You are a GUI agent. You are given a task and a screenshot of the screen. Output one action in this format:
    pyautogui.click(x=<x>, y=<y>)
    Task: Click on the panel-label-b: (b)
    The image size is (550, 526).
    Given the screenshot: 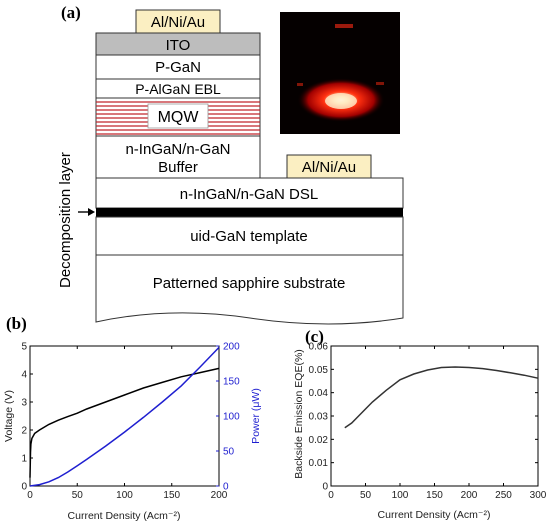 What is the action you would take?
    pyautogui.click(x=16, y=323)
    